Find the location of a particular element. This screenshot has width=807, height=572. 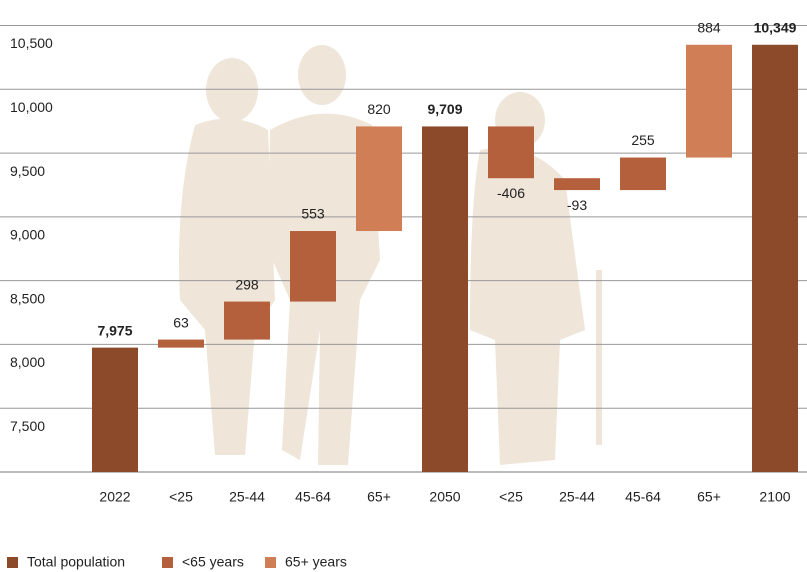

y-tick-label: 10,000 is located at coordinates (31, 107).